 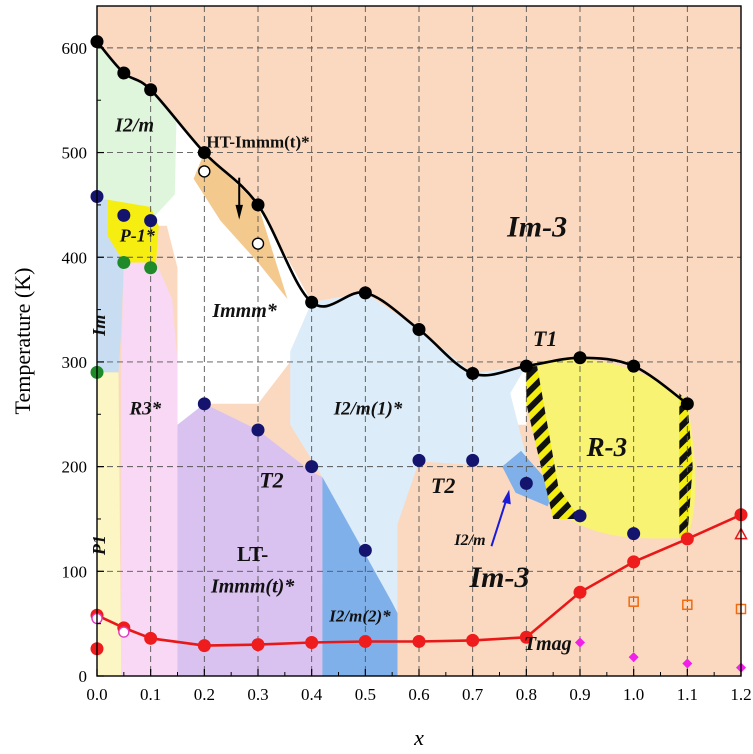 I want to click on y-tick-label: 200, so click(x=75, y=467).